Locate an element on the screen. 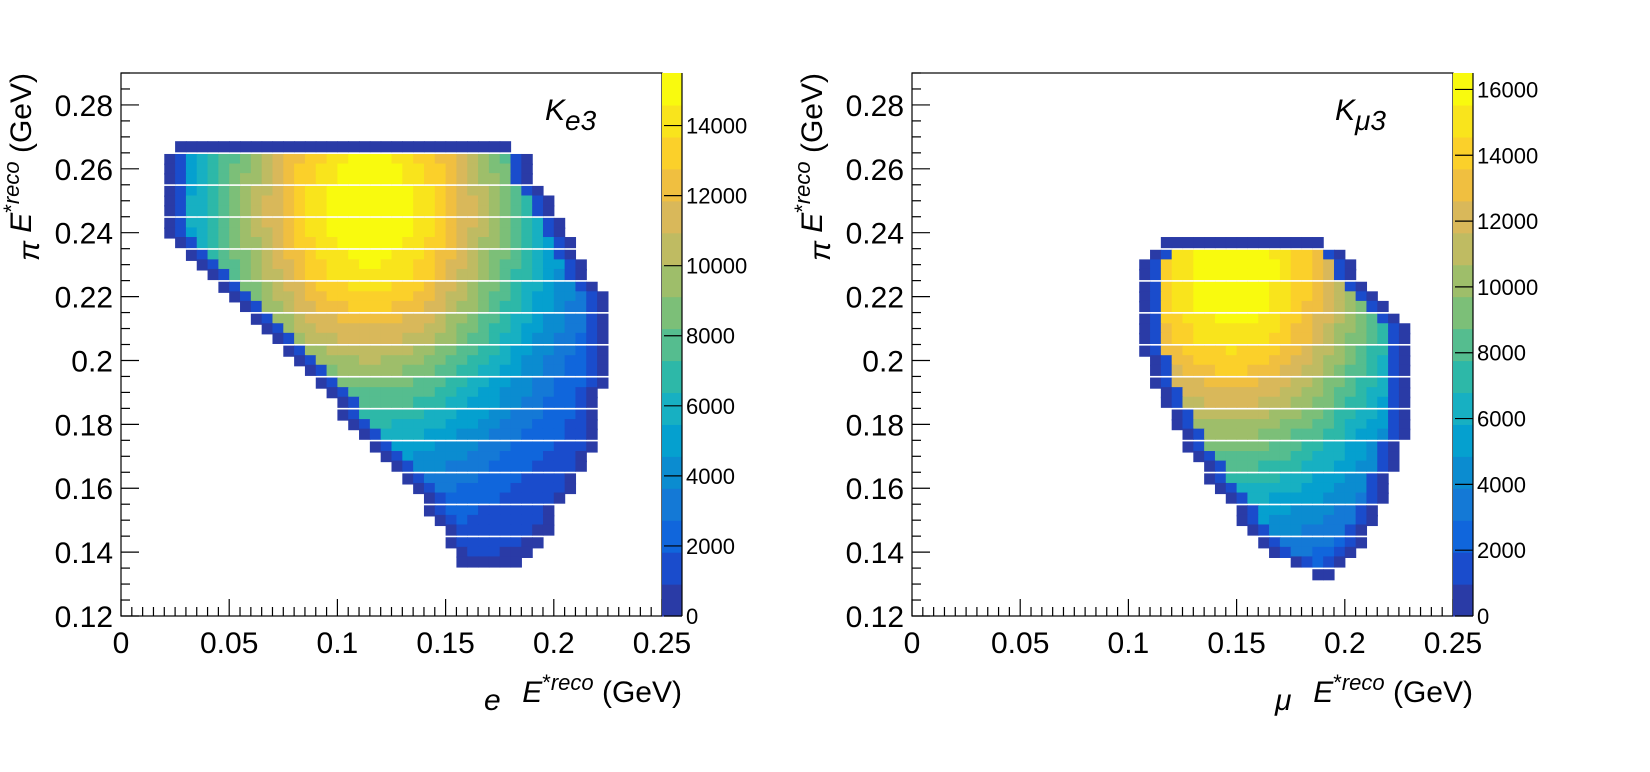  y-axis-title: E*reco (GeV) is located at coordinates (19, 153).